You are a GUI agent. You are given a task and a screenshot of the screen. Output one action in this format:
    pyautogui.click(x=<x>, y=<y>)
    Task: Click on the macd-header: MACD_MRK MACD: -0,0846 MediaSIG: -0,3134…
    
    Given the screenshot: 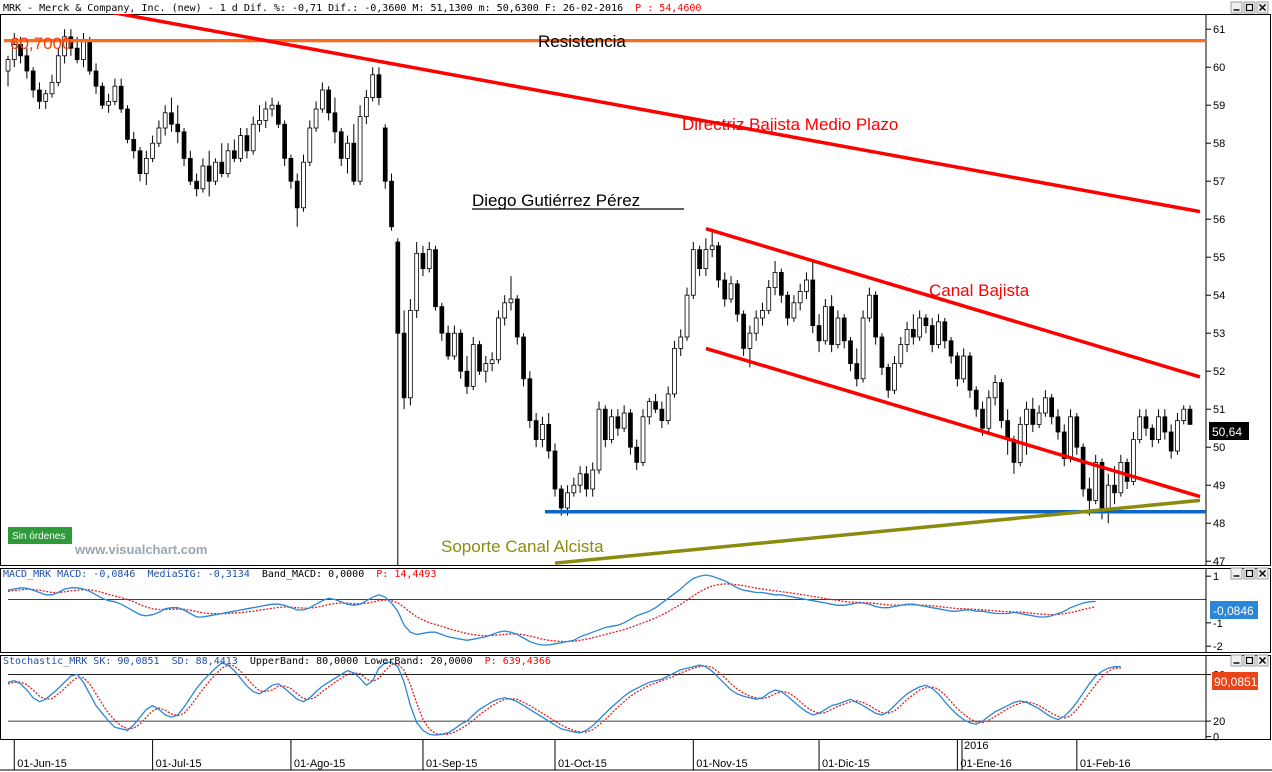 What is the action you would take?
    pyautogui.click(x=219, y=574)
    